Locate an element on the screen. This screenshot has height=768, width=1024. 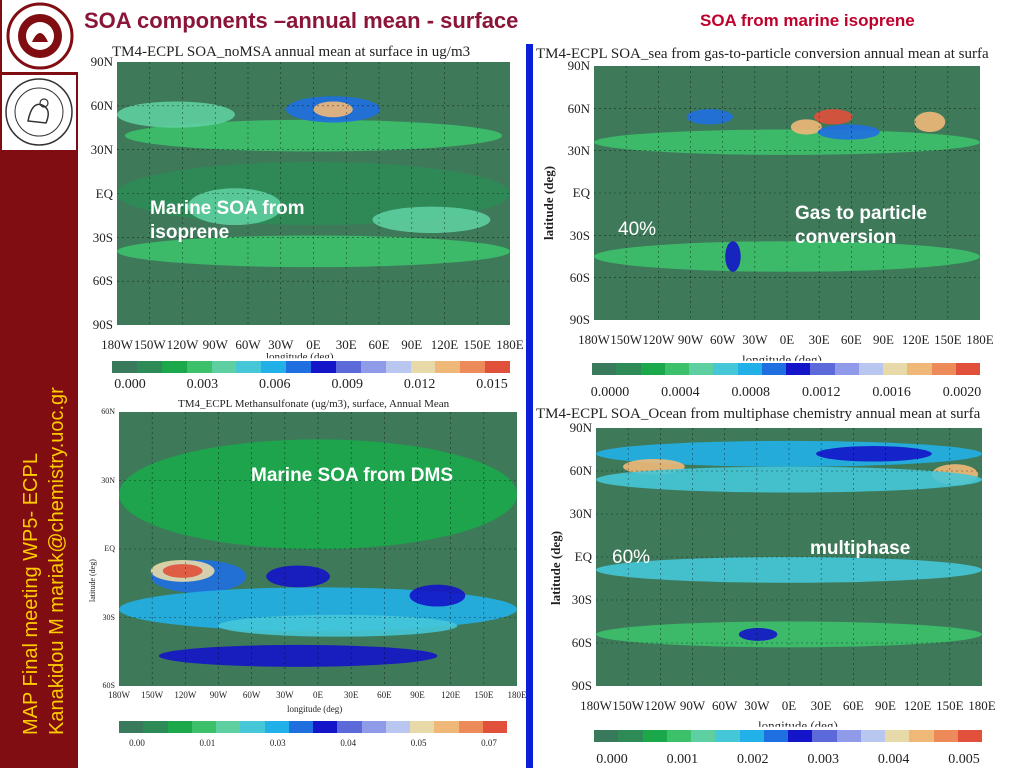
colorbar-tick-label: 0.005 is located at coordinates (964, 759).